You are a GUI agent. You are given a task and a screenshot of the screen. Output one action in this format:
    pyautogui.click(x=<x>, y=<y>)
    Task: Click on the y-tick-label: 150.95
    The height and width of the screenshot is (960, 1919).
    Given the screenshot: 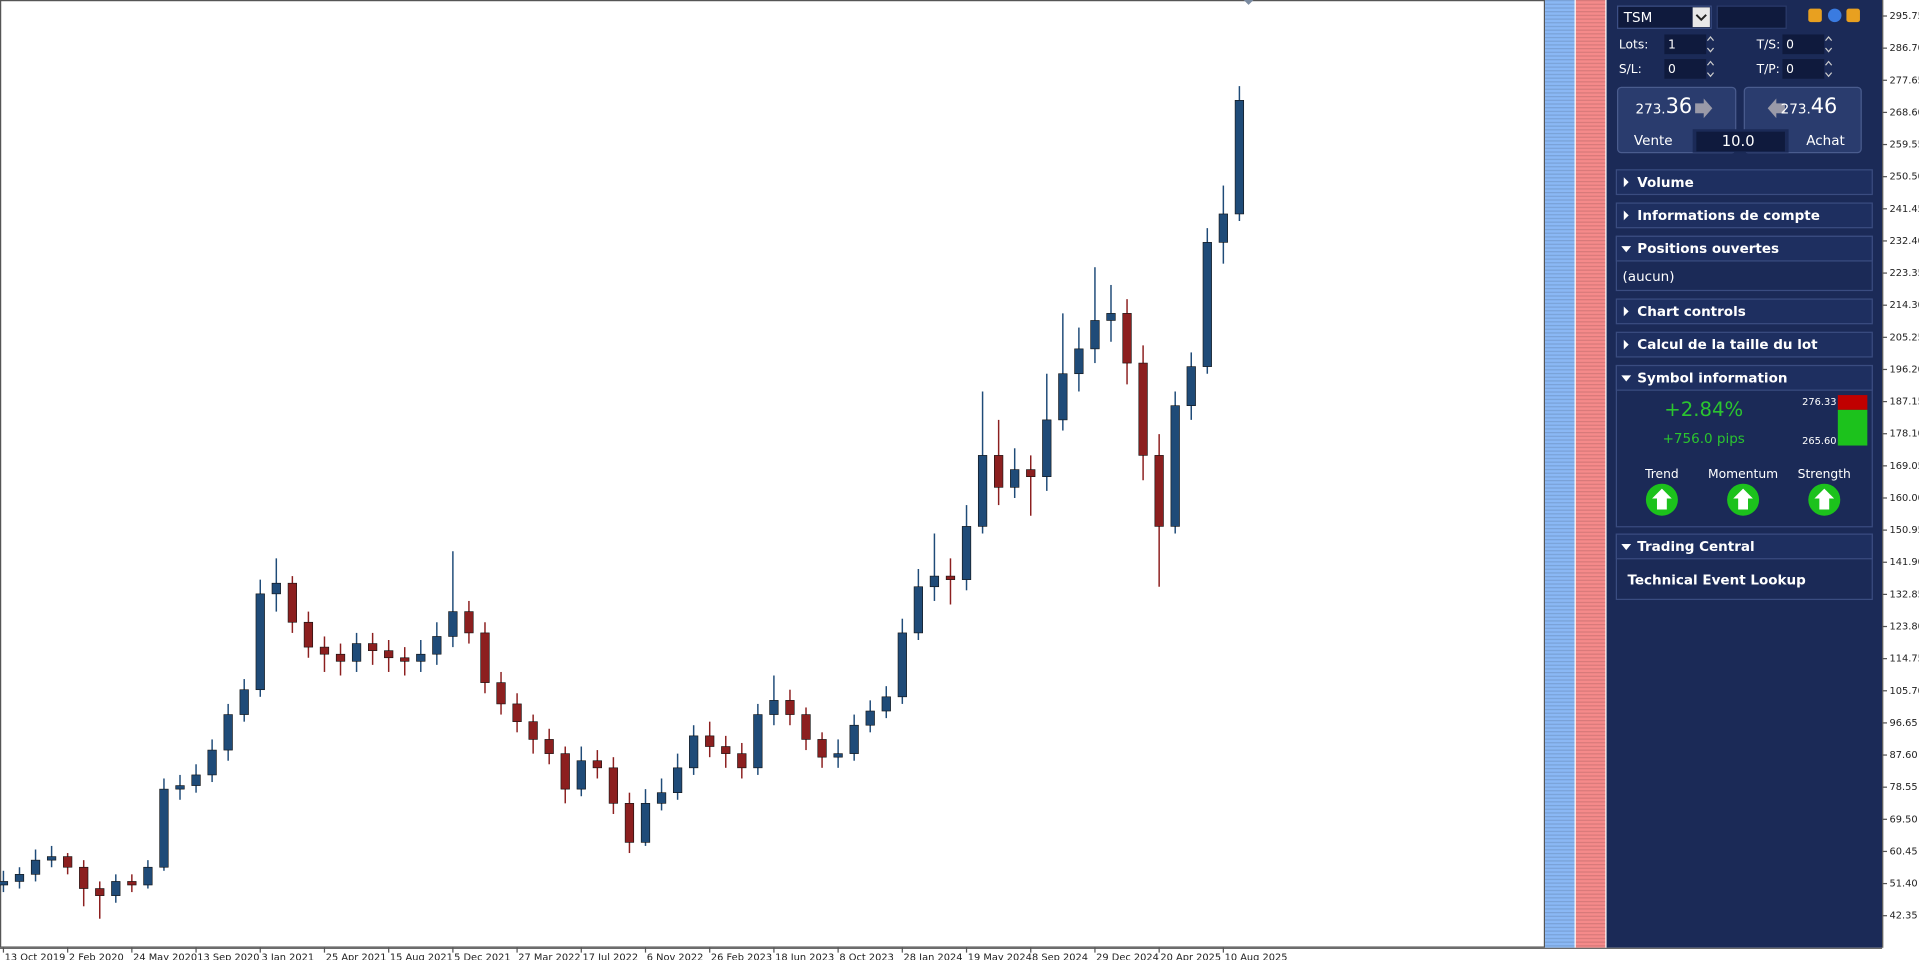 What is the action you would take?
    pyautogui.click(x=1904, y=530)
    